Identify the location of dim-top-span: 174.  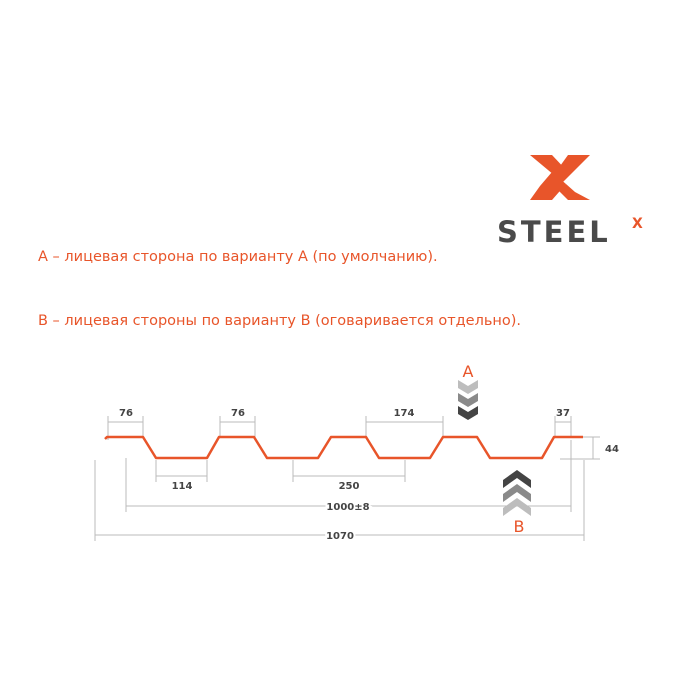
(404, 413).